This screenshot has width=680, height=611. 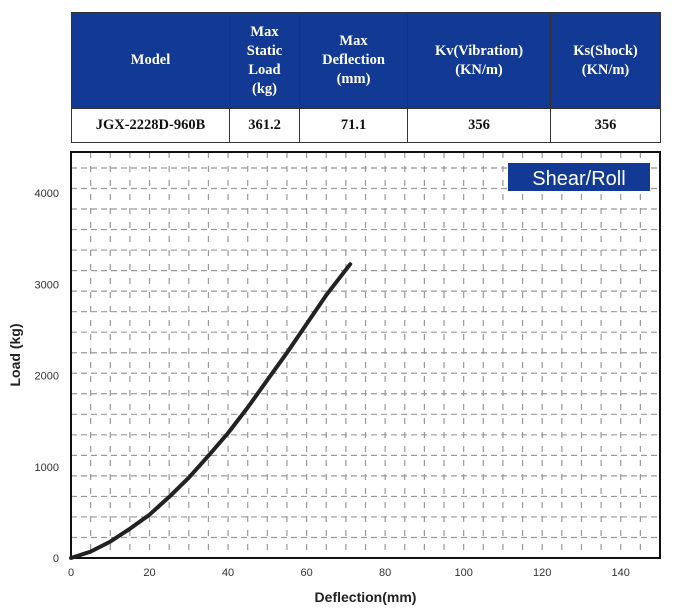 What do you see at coordinates (605, 50) in the screenshot?
I see `header-text: Ks(Shock)` at bounding box center [605, 50].